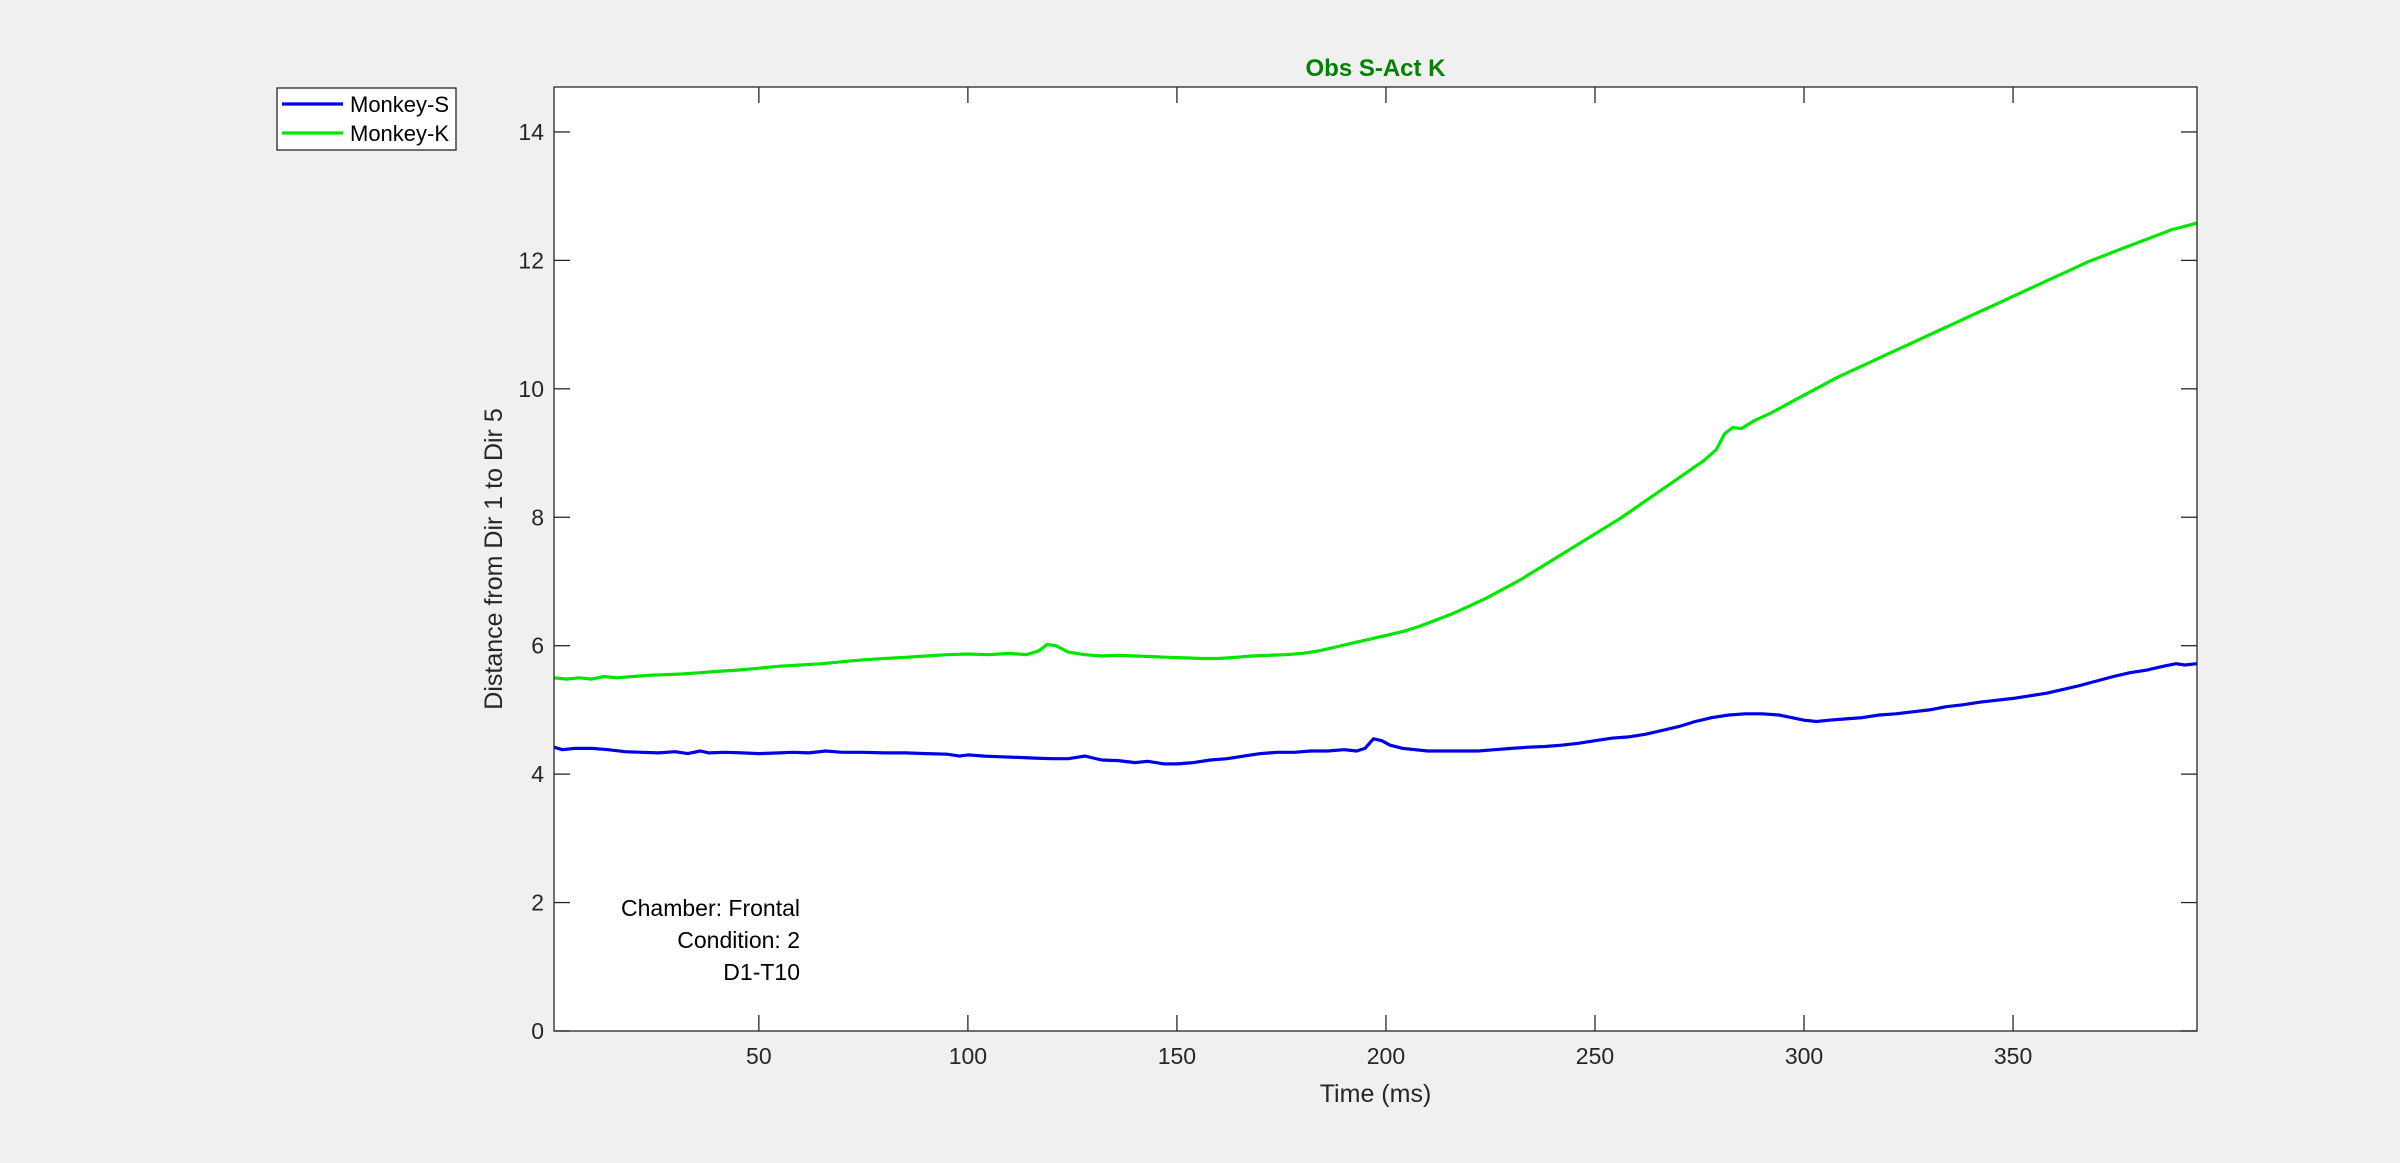 This screenshot has height=1163, width=2400. Describe the element at coordinates (2013, 1056) in the screenshot. I see `x-tick-label: 350` at that location.